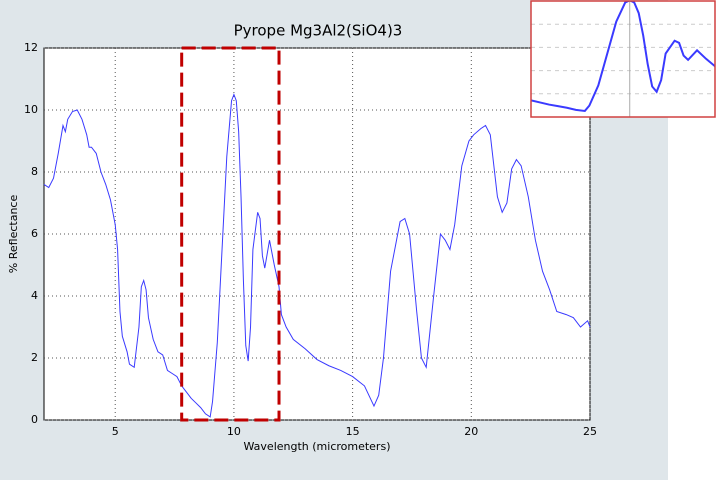  I want to click on y-axis-label: % Reflectance, so click(13, 234).